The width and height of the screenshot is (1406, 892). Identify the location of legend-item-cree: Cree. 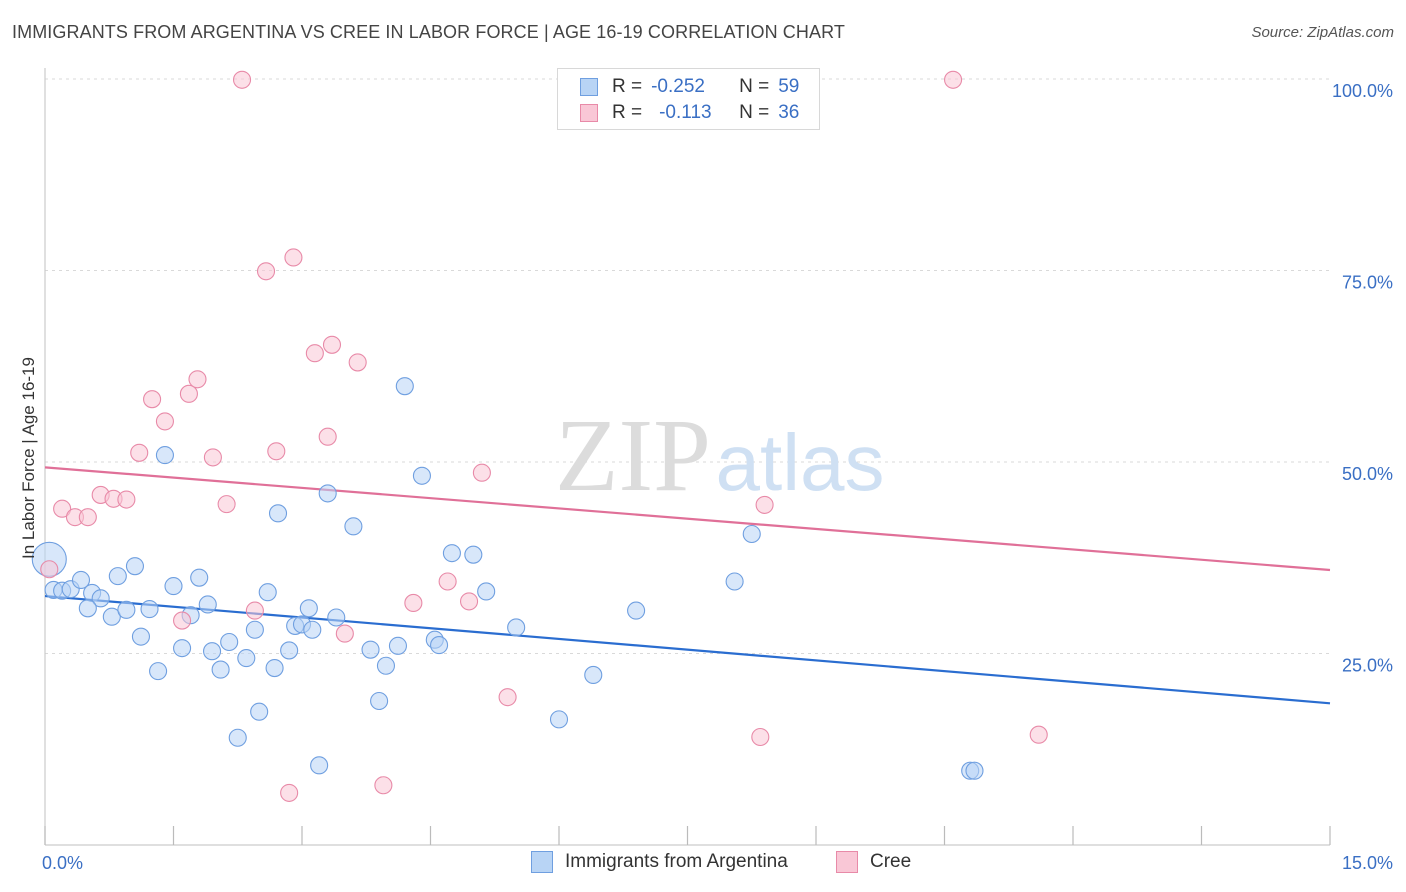
(873, 862).